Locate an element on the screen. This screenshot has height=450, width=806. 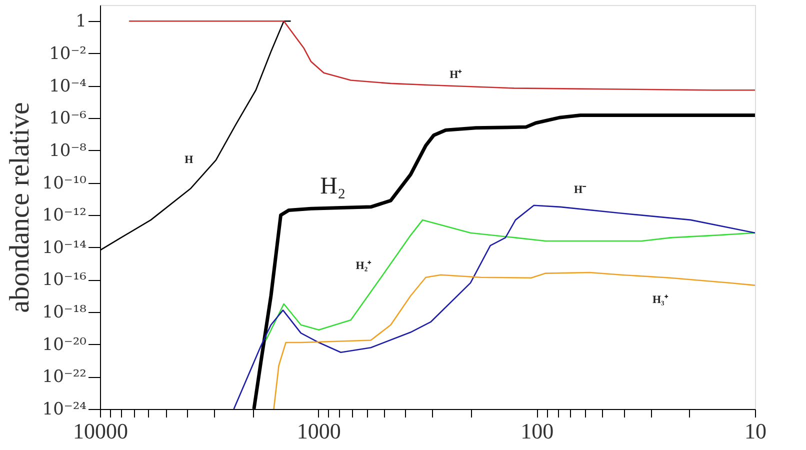
y-tick-label: 10⁻²⁰ is located at coordinates (64, 344).